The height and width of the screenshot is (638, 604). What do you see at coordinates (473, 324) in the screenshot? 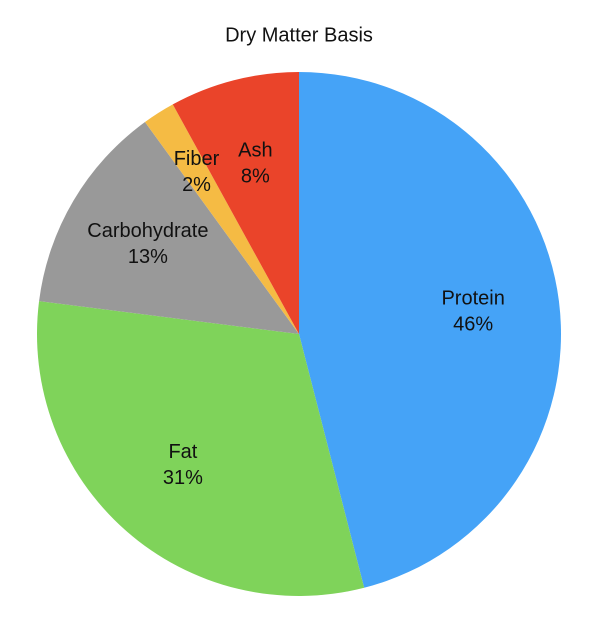
I see `slice-value-label: 46%` at bounding box center [473, 324].